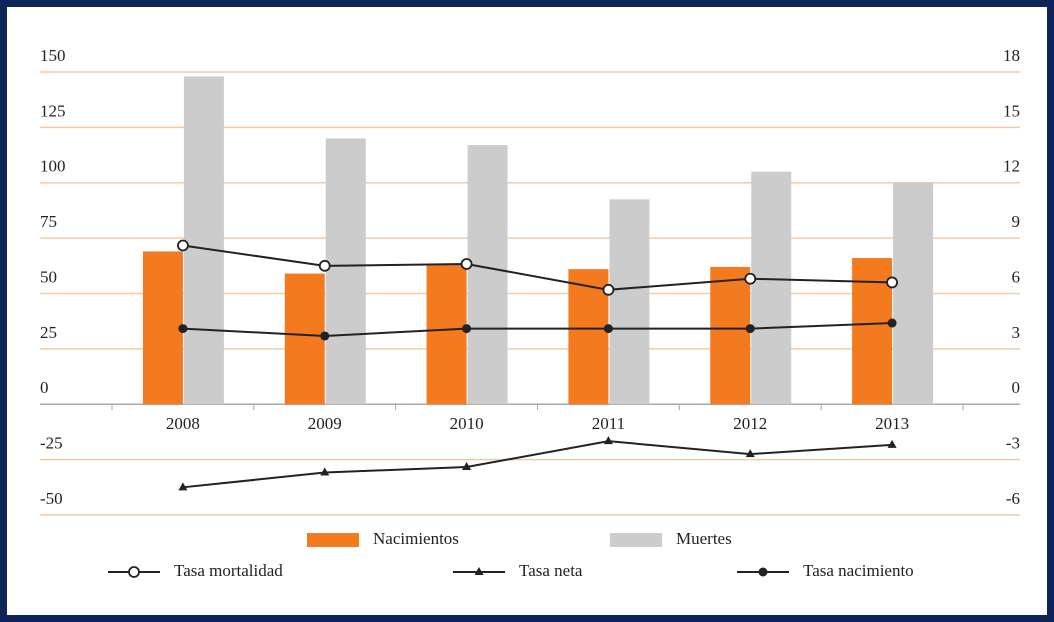 This screenshot has width=1054, height=622. Describe the element at coordinates (892, 423) in the screenshot. I see `x-tick-label: 2013` at that location.